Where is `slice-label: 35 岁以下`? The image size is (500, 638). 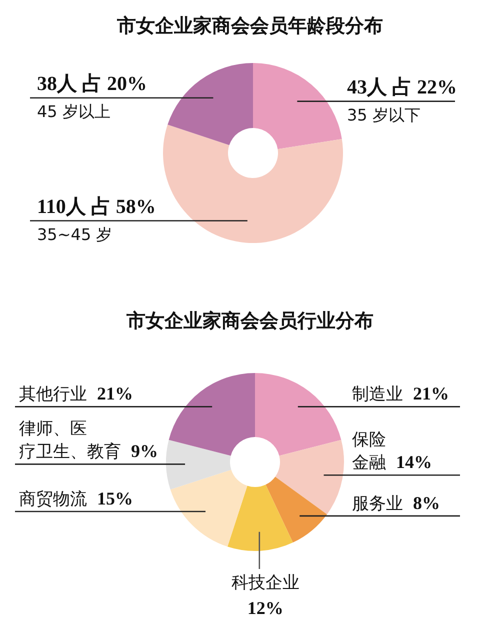
slice-label: 35 岁以下 is located at coordinates (383, 114).